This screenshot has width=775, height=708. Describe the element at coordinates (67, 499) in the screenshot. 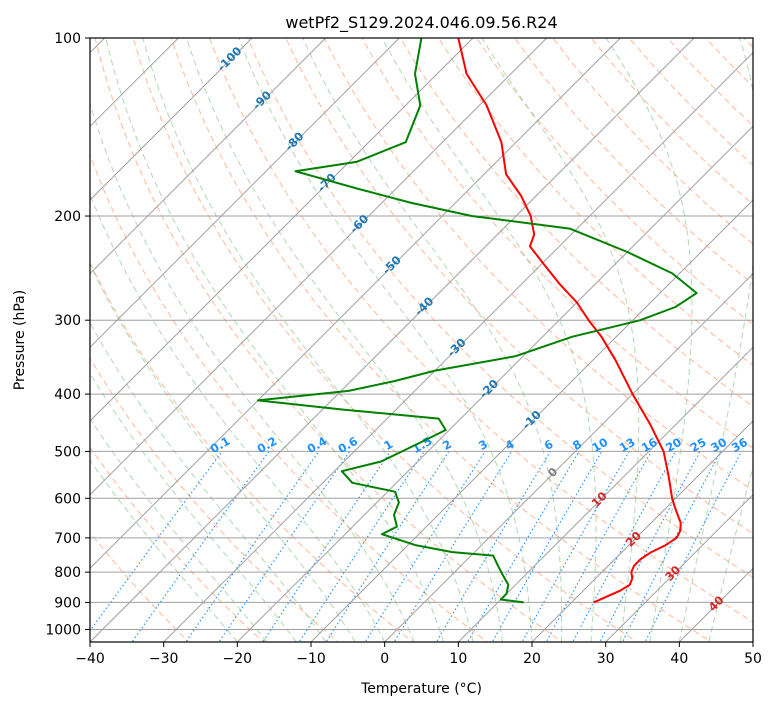

I see `y-tick-label: 600` at that location.